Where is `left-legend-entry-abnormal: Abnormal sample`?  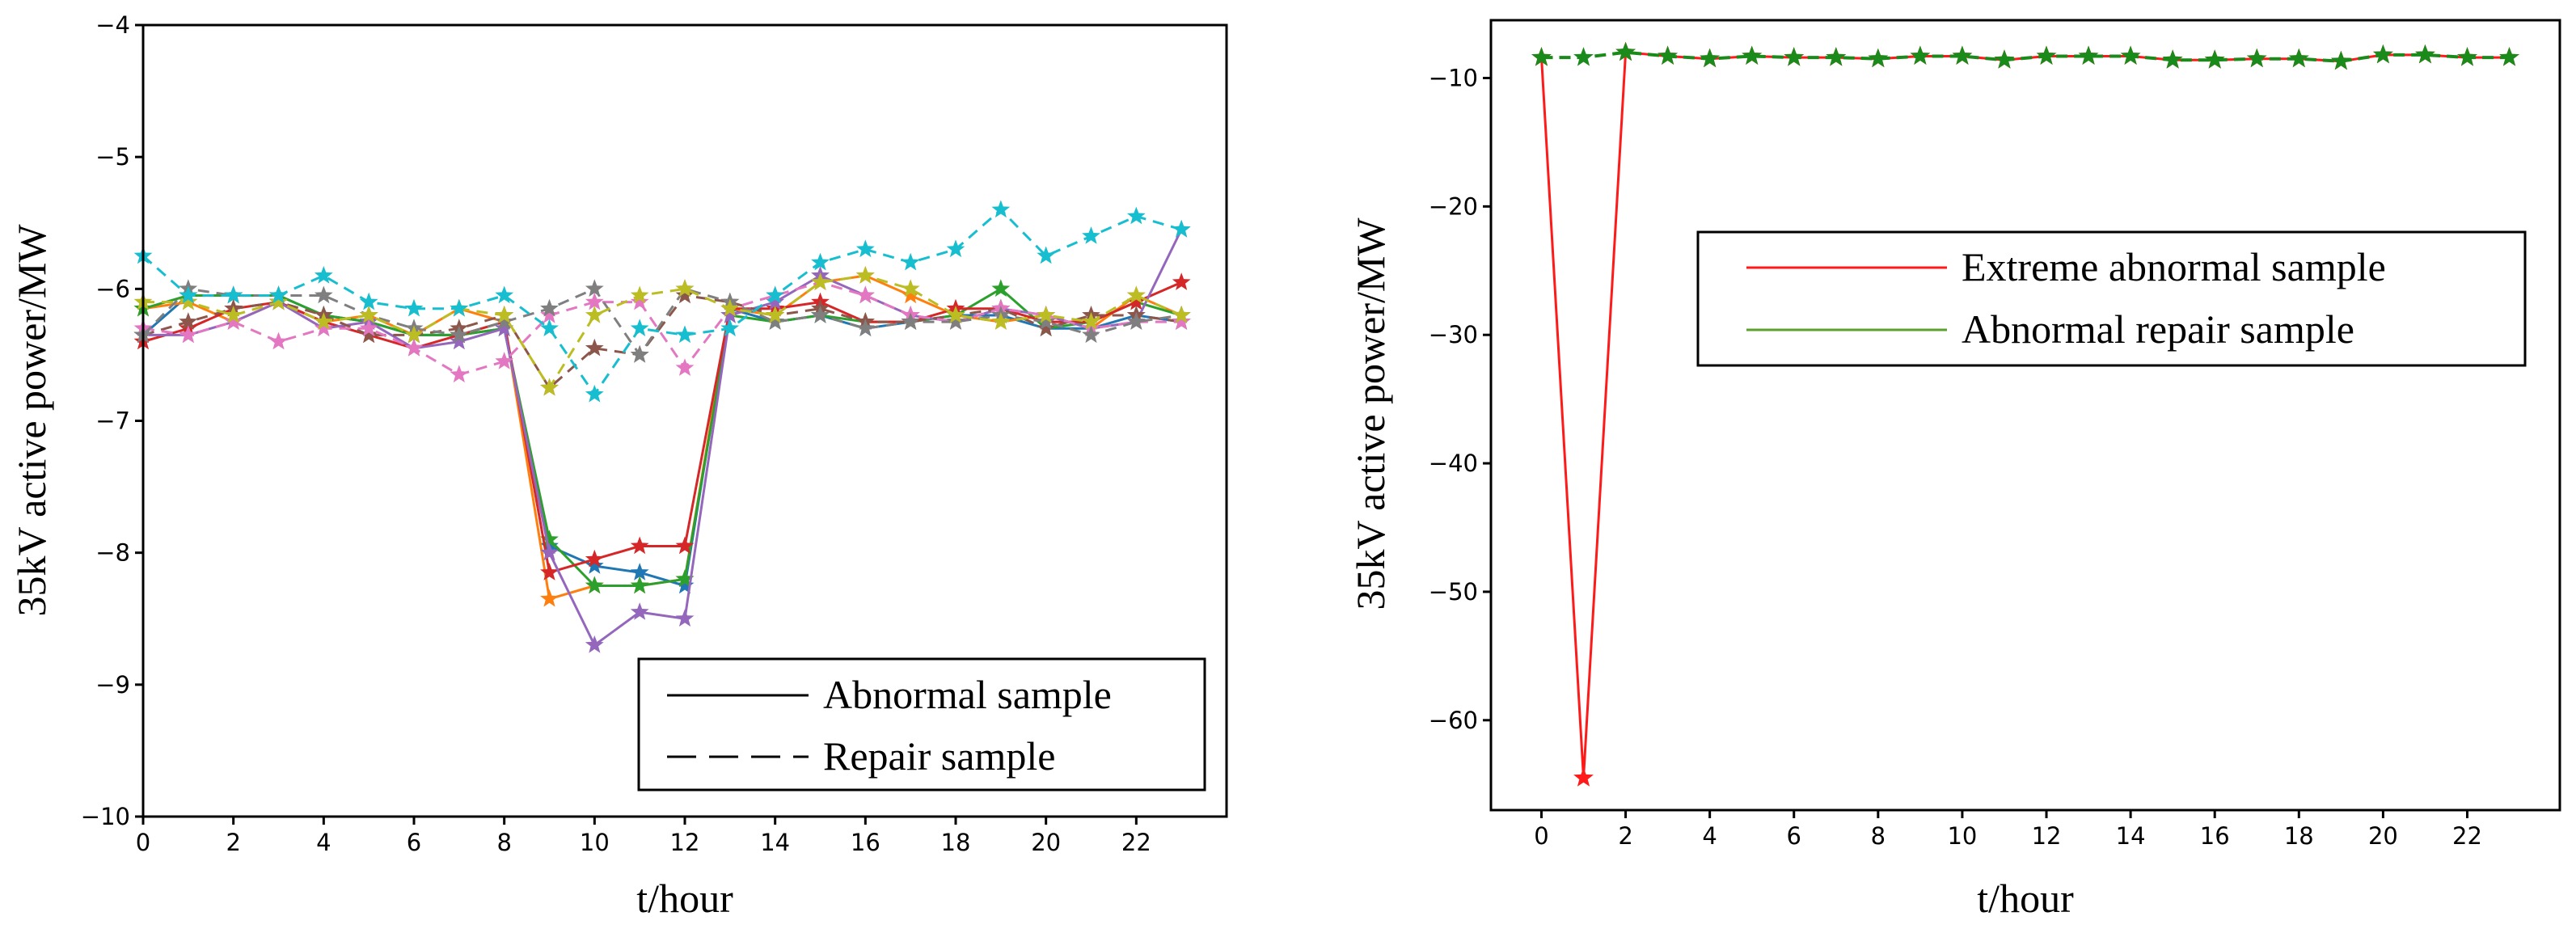
left-legend-entry-abnormal: Abnormal sample is located at coordinates (967, 694).